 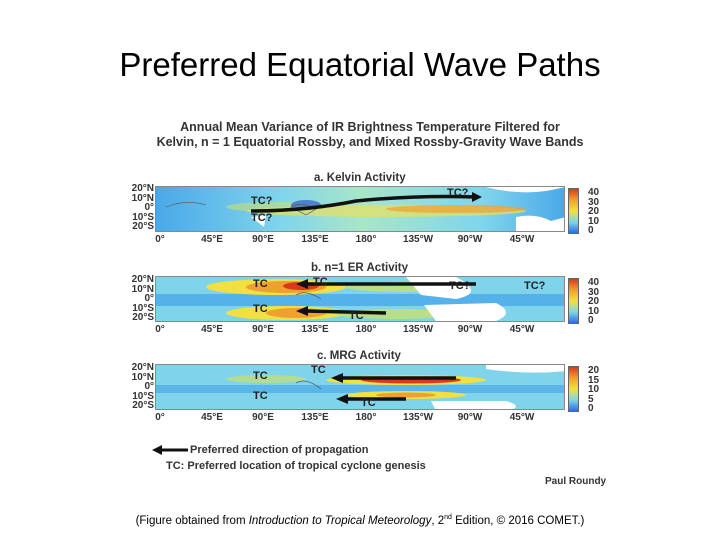 What do you see at coordinates (360, 178) in the screenshot?
I see `panel-a-title: a. Kelvin Activity` at bounding box center [360, 178].